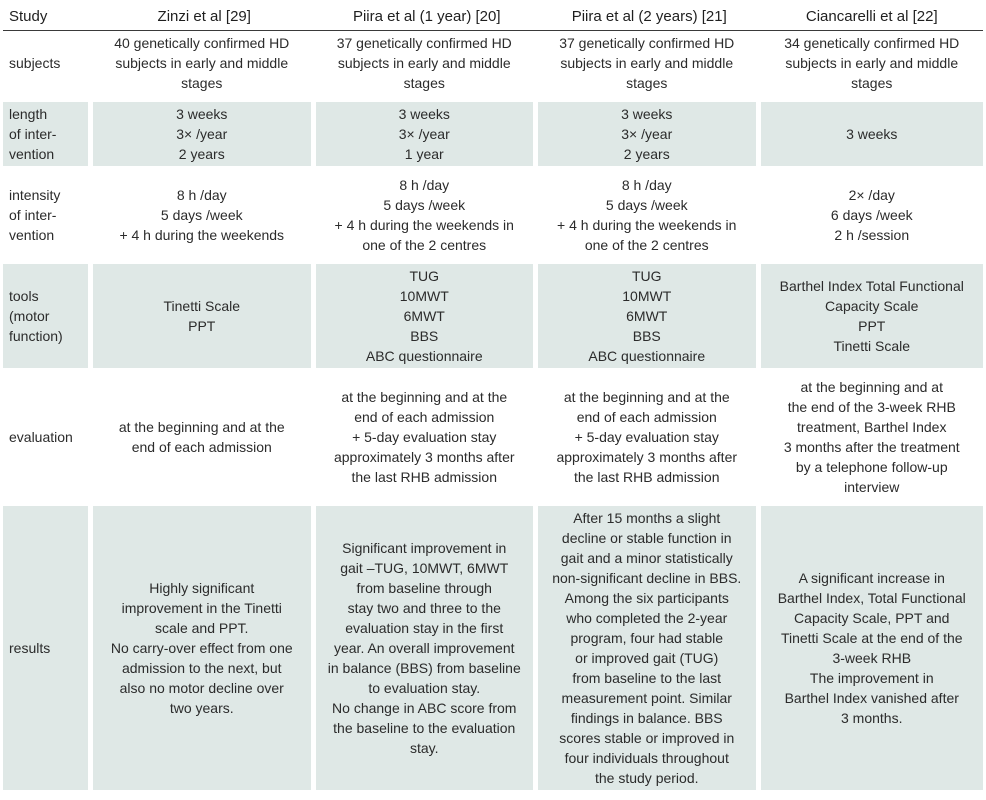 The image size is (986, 800). Describe the element at coordinates (646, 276) in the screenshot. I see `cell-line: TUG` at that location.